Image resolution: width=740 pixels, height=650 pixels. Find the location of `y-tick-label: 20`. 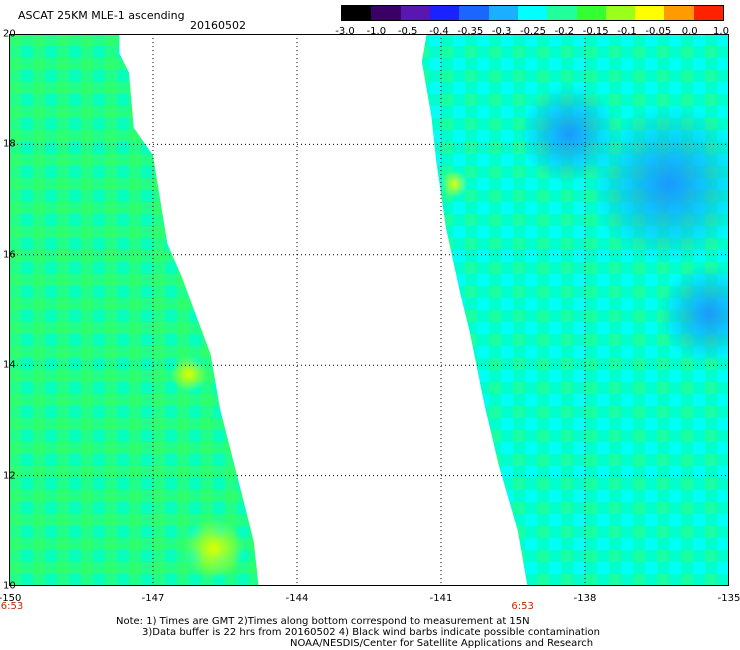

y-tick-label: 20 is located at coordinates (9, 34).